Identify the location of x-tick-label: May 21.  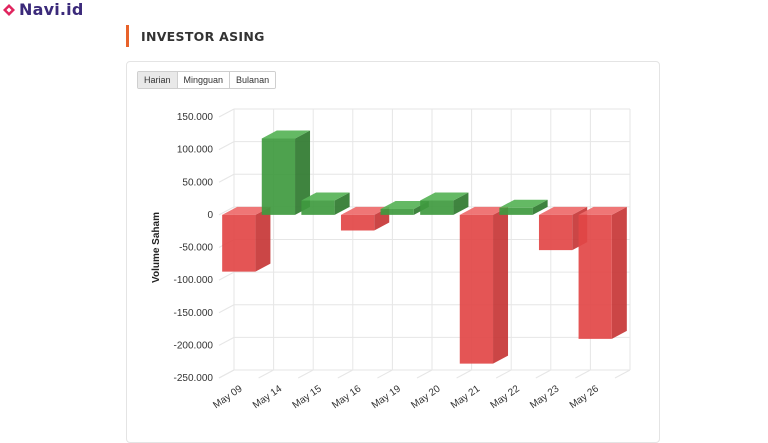
(466, 397).